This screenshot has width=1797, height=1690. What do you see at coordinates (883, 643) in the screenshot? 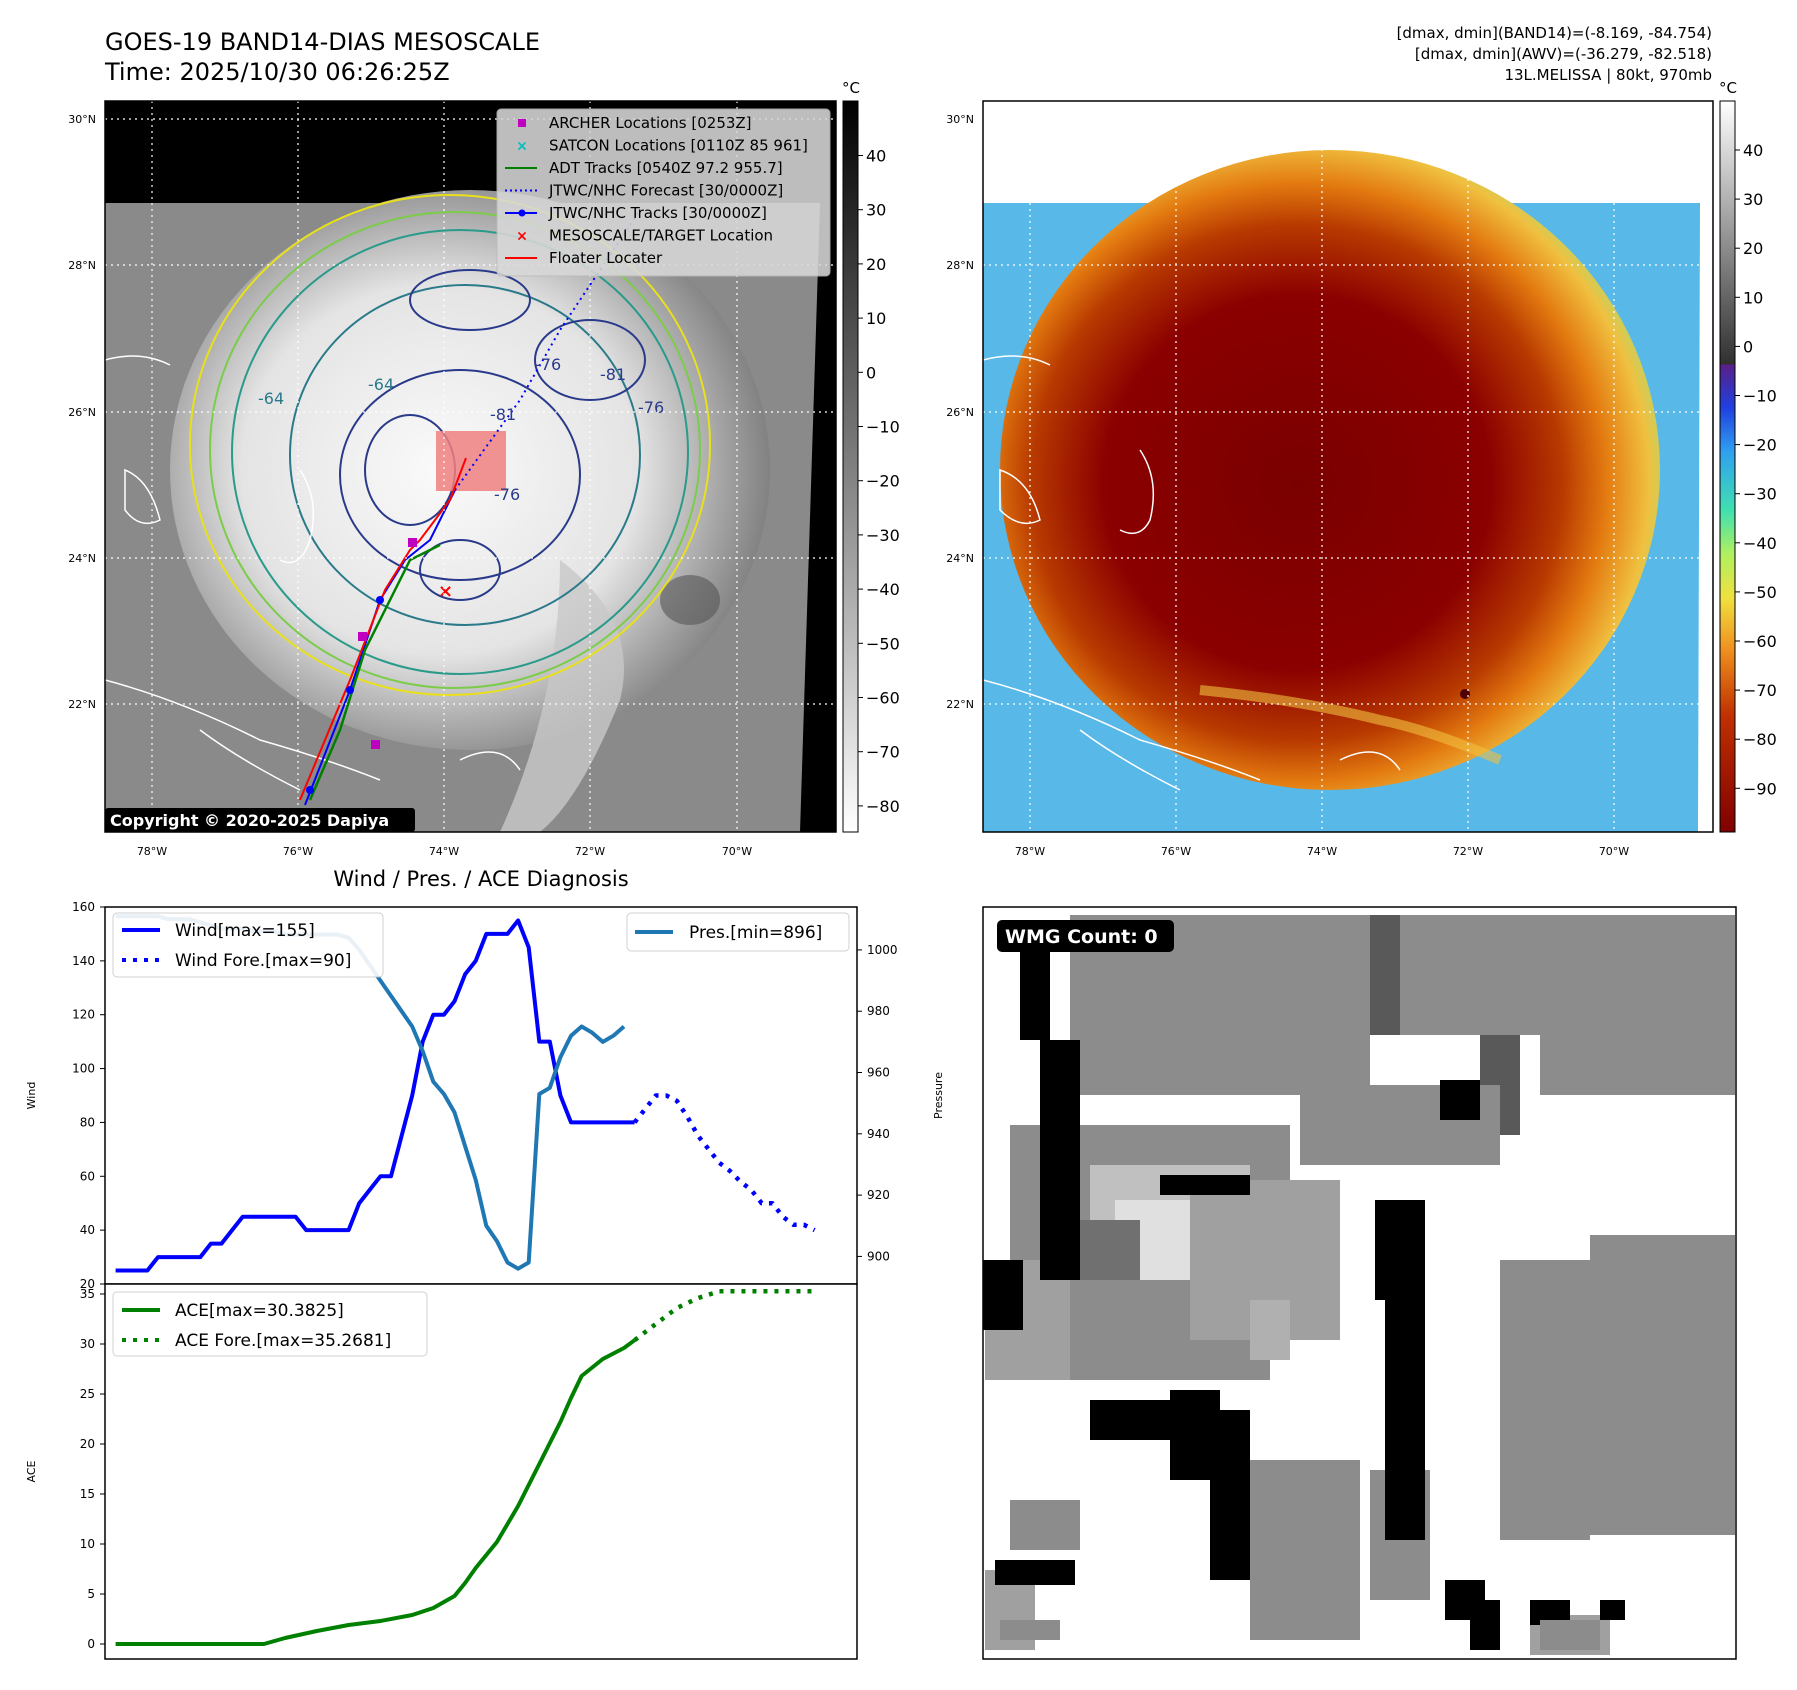
I see `gray-colorbar-tick: −50` at bounding box center [883, 643].